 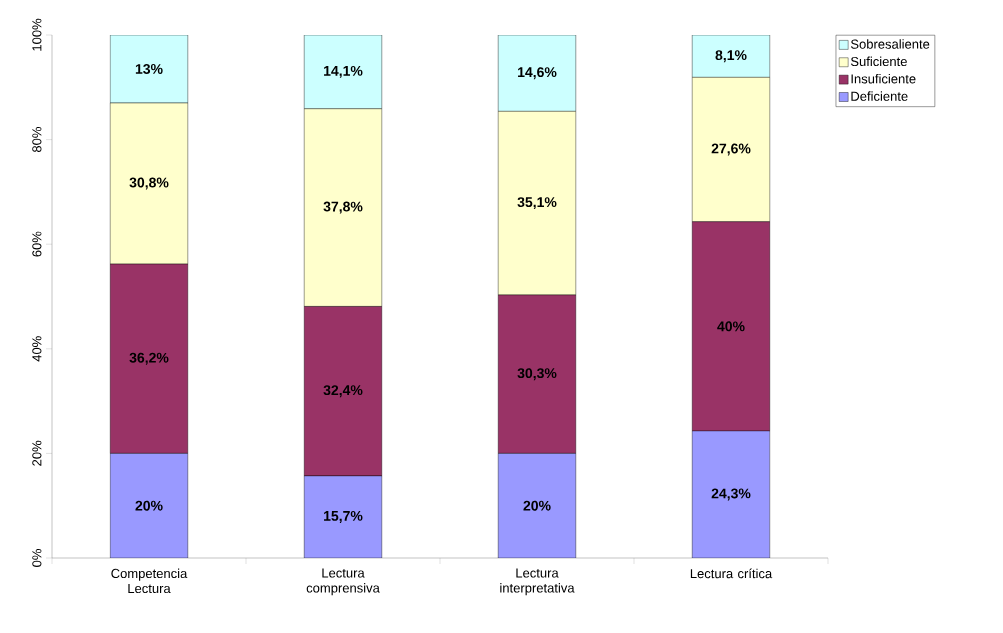 What do you see at coordinates (731, 326) in the screenshot?
I see `data-label: 40%` at bounding box center [731, 326].